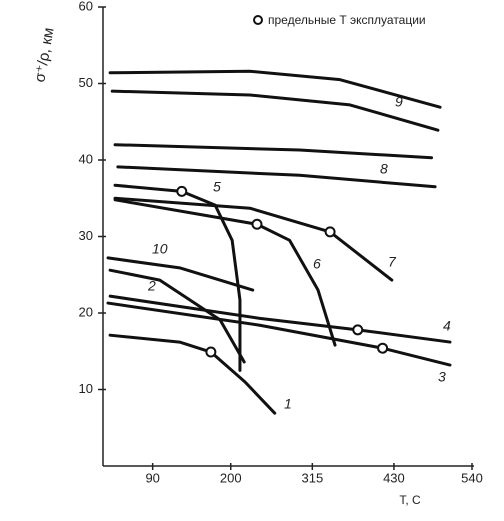 This screenshot has height=521, width=504. Describe the element at coordinates (288, 404) in the screenshot. I see `curve-label: 1` at that location.